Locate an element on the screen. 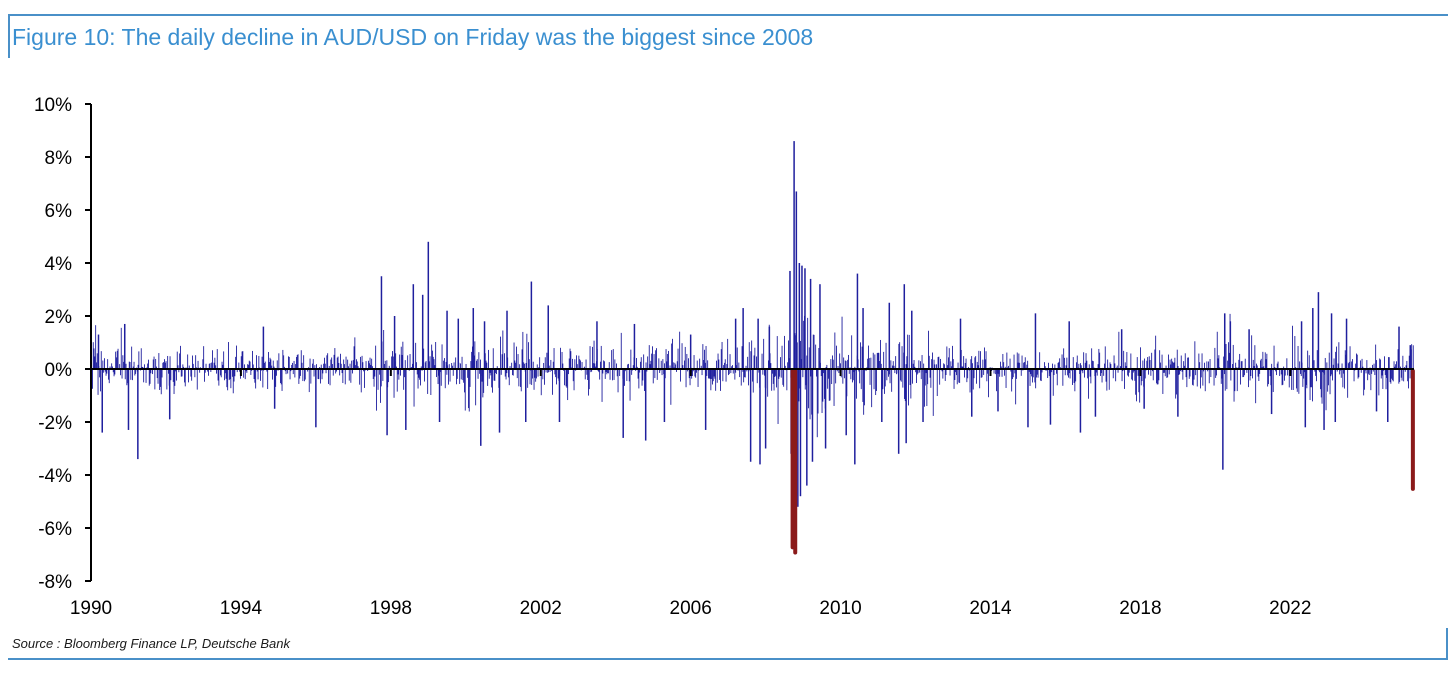 This screenshot has height=679, width=1456. x-tick-label: 2006 is located at coordinates (691, 608).